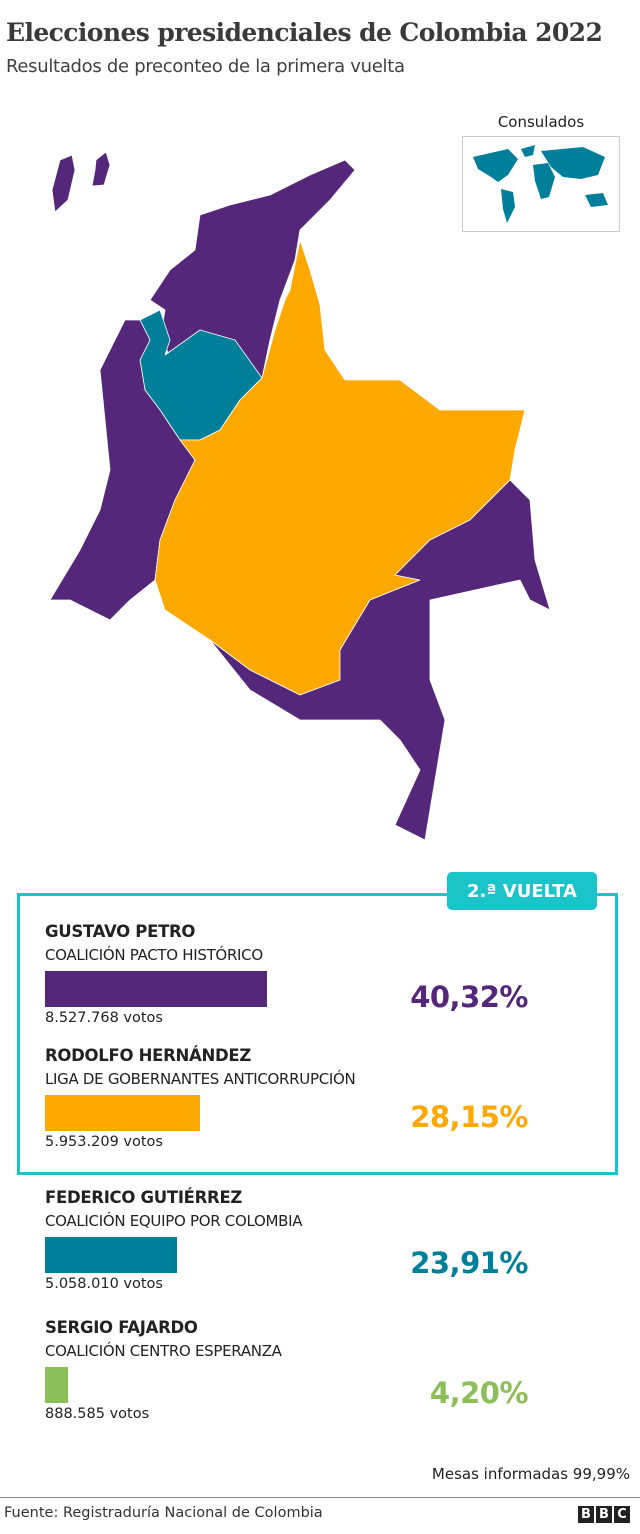 This screenshot has width=640, height=1534. Describe the element at coordinates (469, 1263) in the screenshot. I see `vote-percent: 23,91%` at that location.